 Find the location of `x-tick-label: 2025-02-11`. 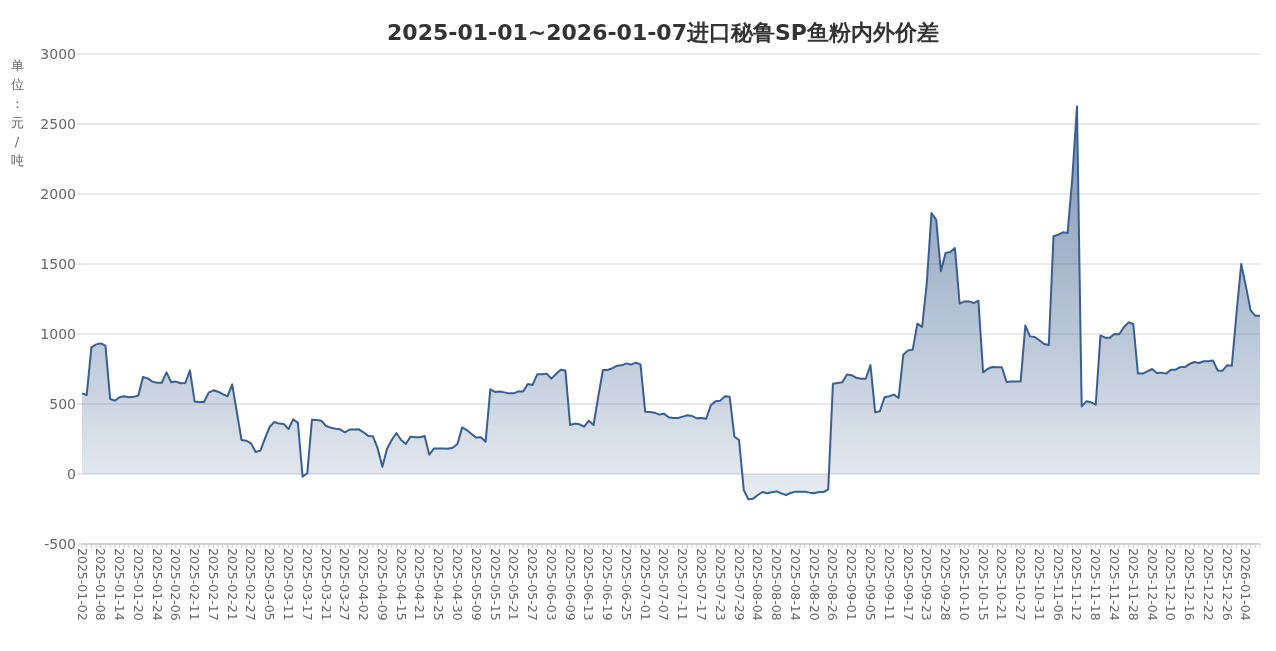

x-tick-label: 2025-02-11 is located at coordinates (195, 584).